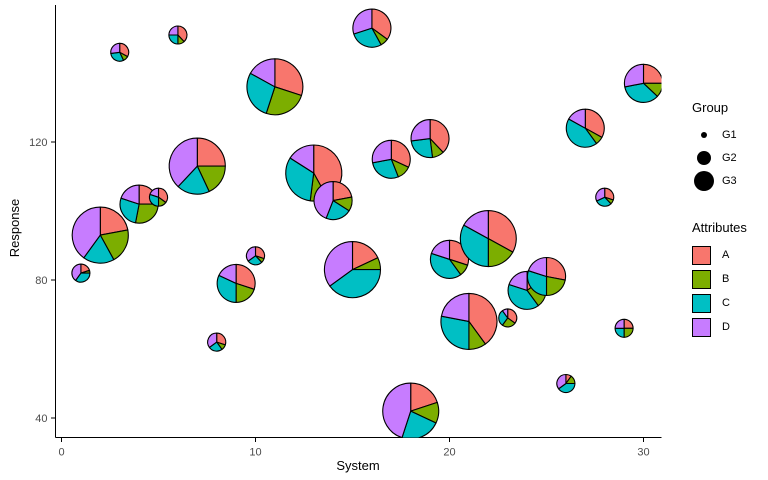  Describe the element at coordinates (41, 281) in the screenshot. I see `y-tick-label: 80` at that location.